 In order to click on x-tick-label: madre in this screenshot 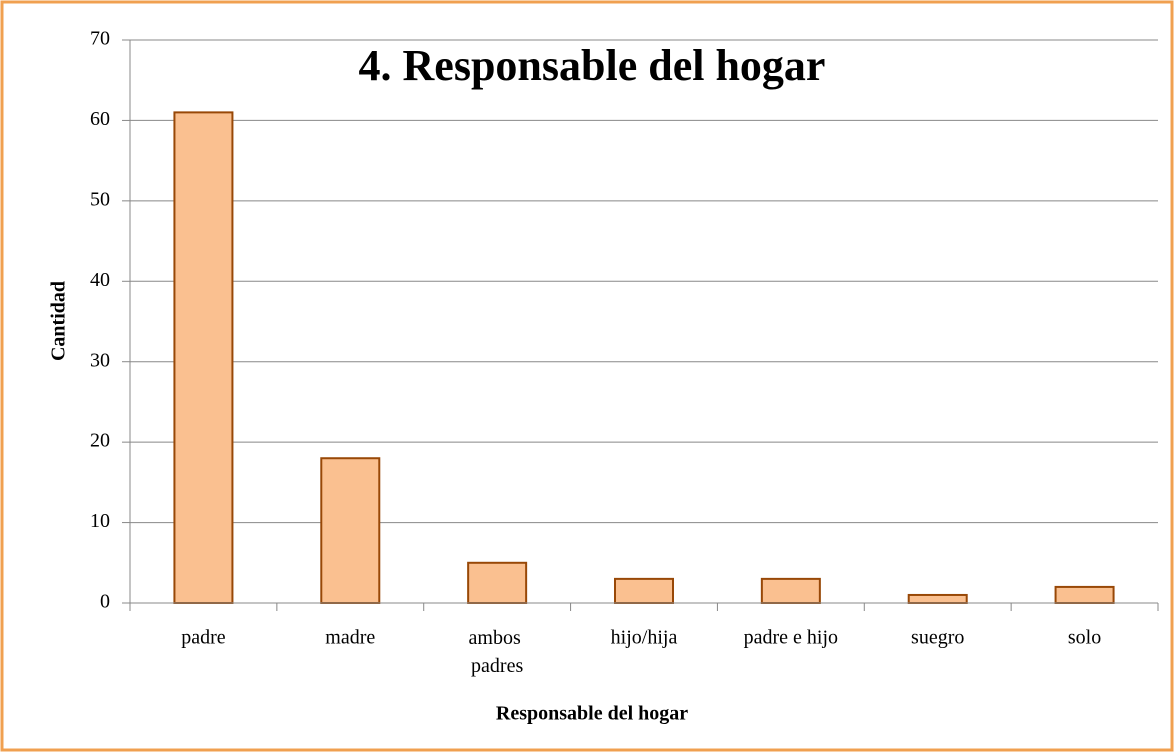, I will do `click(350, 638)`.